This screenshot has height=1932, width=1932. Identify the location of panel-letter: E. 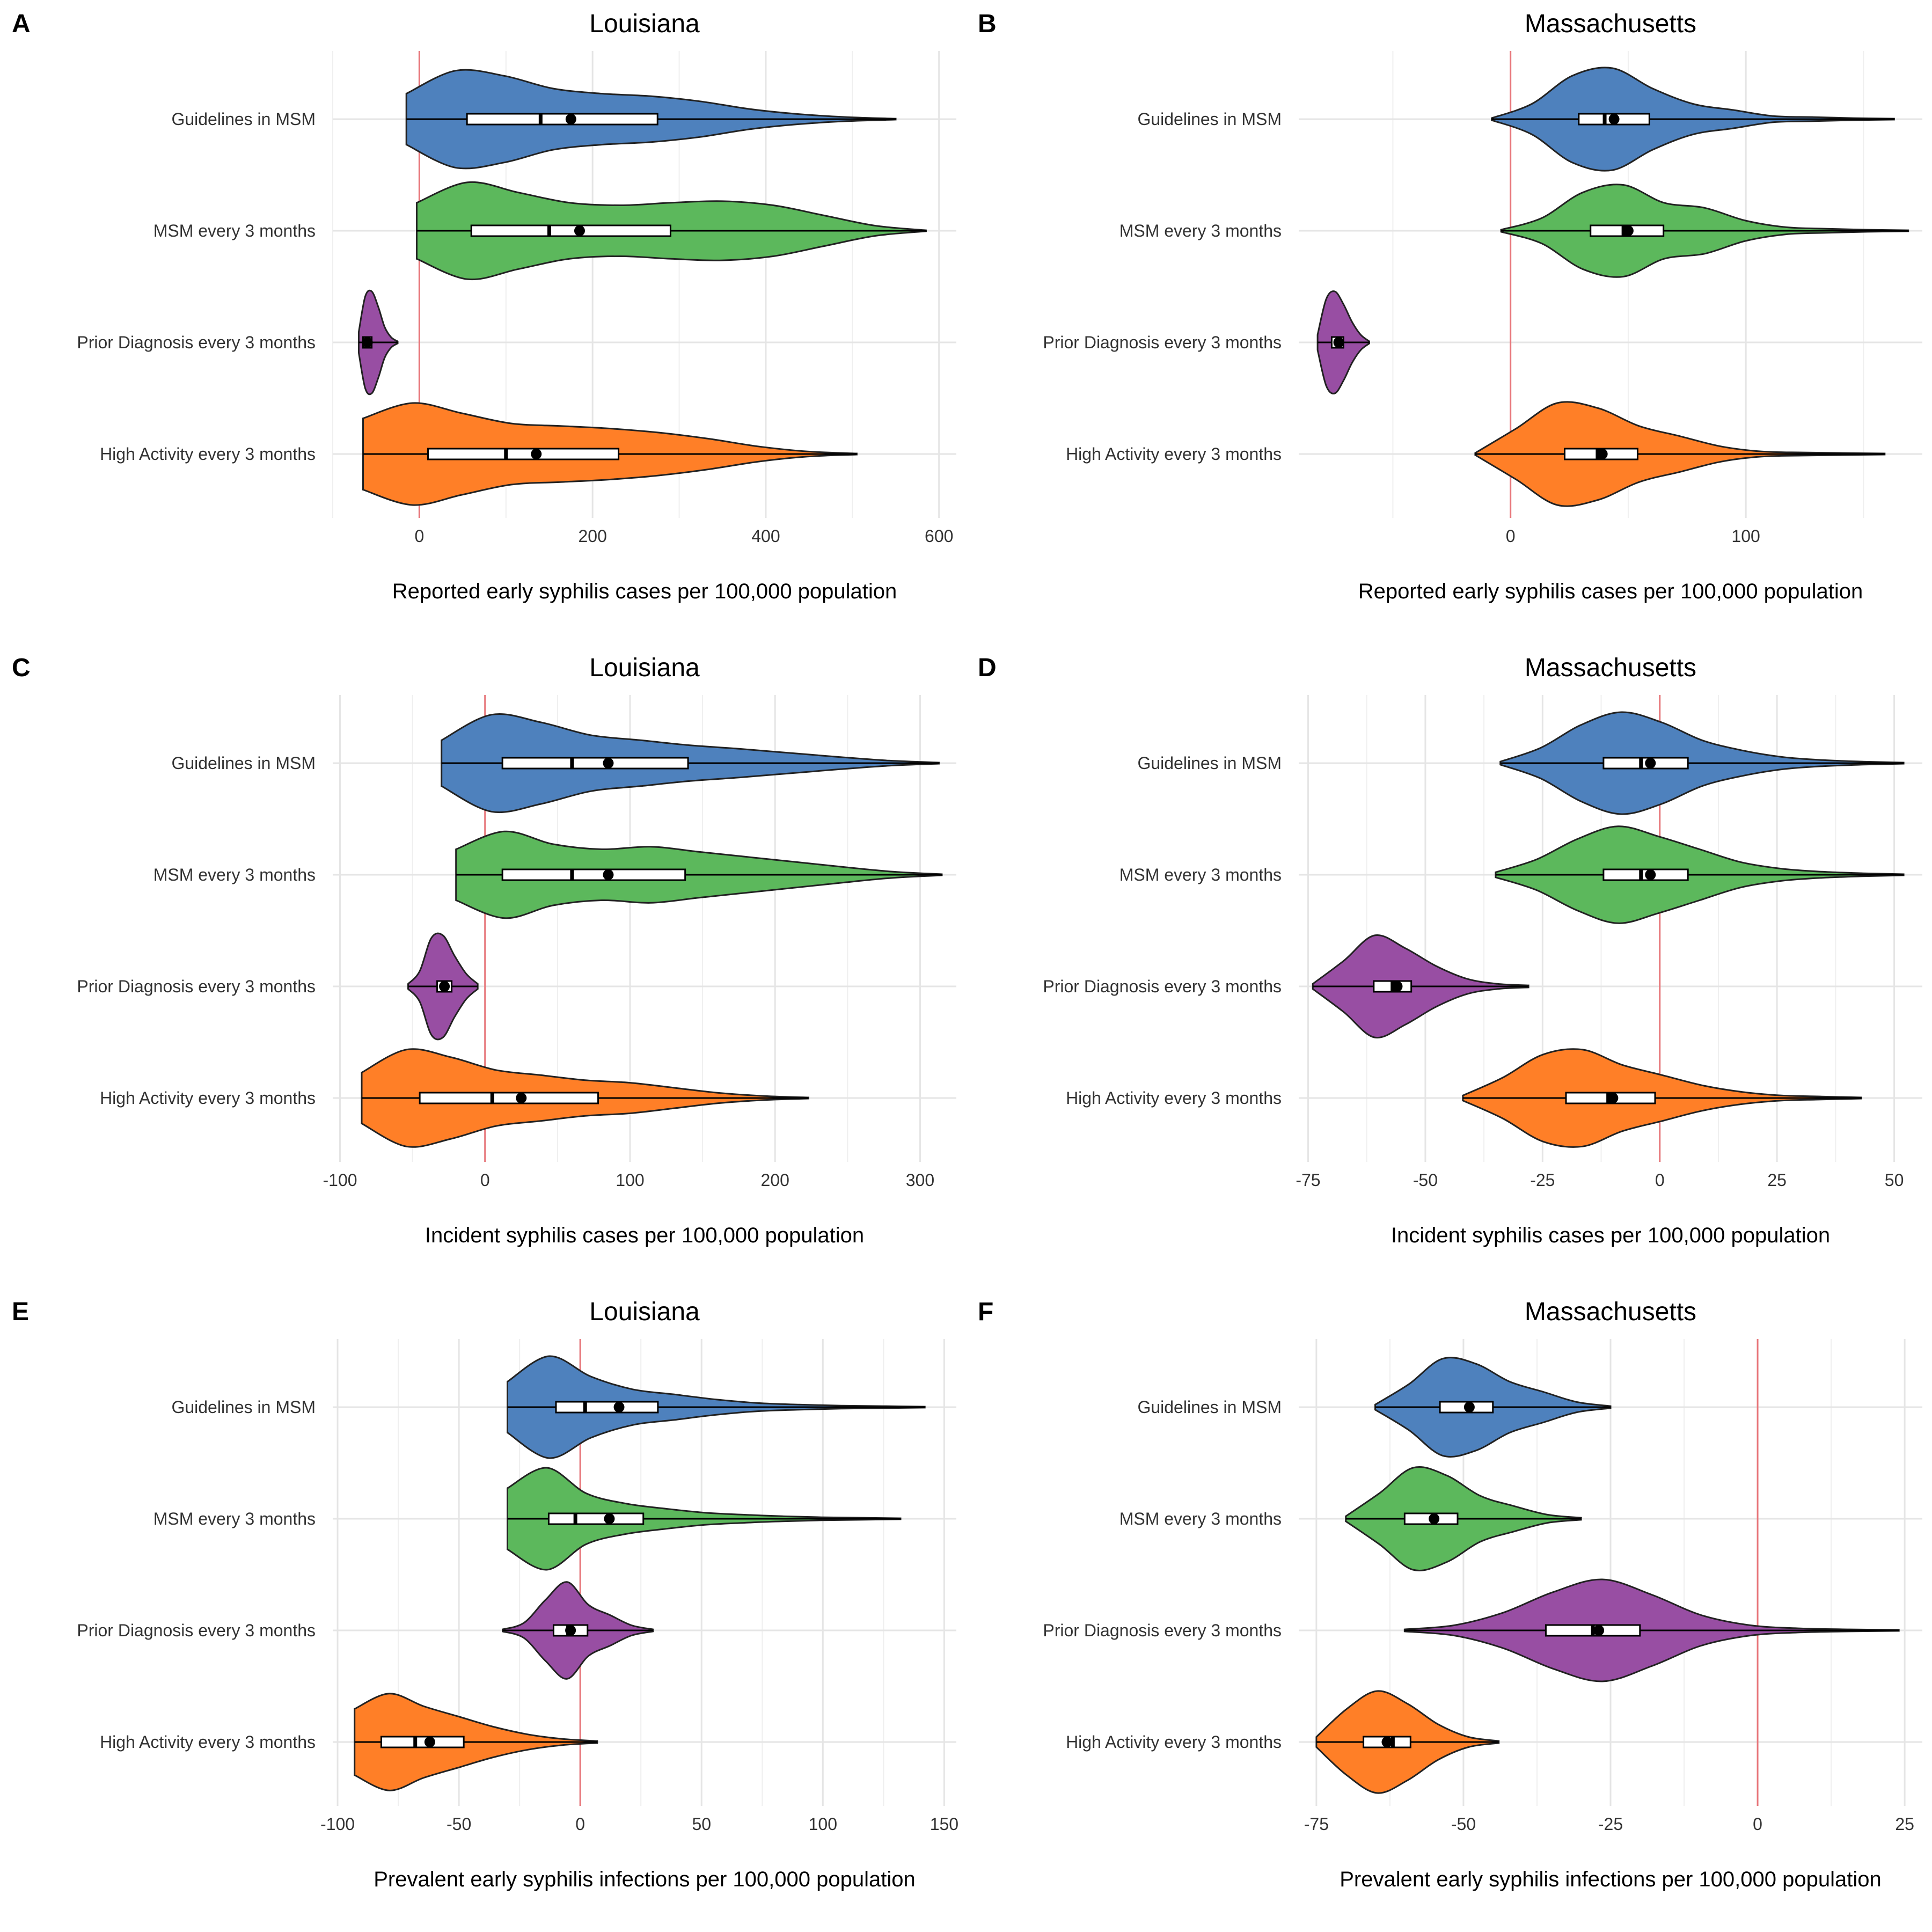
(20, 1312).